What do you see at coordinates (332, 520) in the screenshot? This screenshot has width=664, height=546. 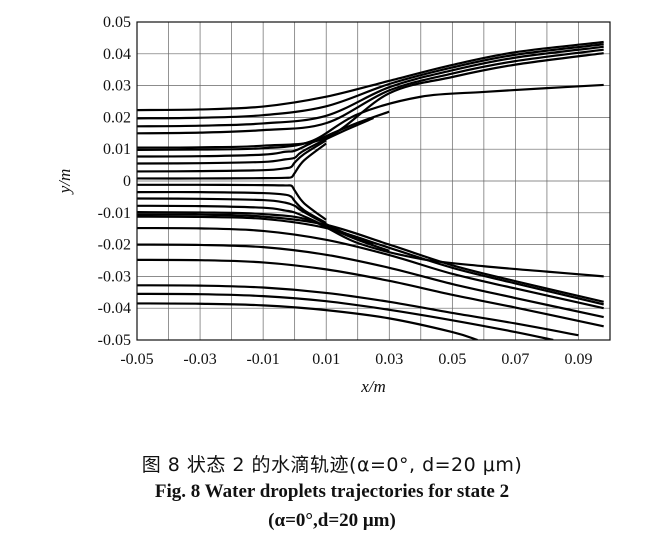 I see `figure-caption-english-params: (α=0°,d=20 μm)` at bounding box center [332, 520].